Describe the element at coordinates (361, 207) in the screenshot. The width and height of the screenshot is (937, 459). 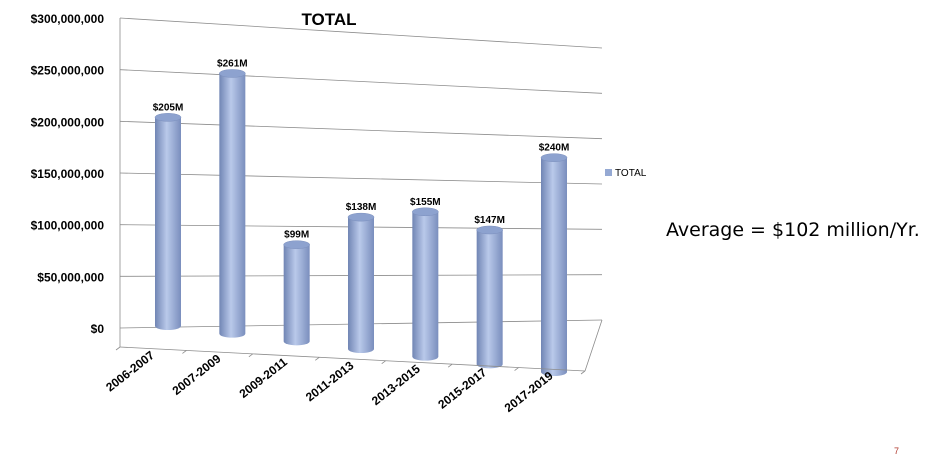
I see `data-label: $138M` at that location.